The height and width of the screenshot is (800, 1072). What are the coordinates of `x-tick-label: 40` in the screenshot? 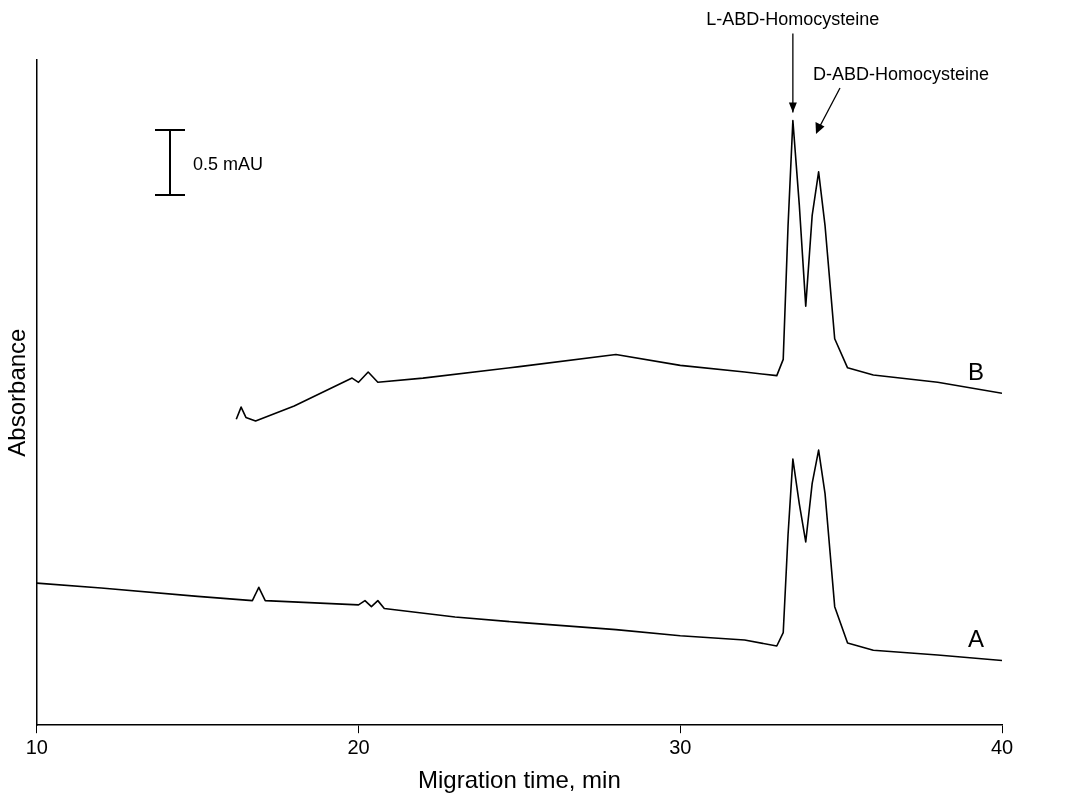 It's located at (1002, 746).